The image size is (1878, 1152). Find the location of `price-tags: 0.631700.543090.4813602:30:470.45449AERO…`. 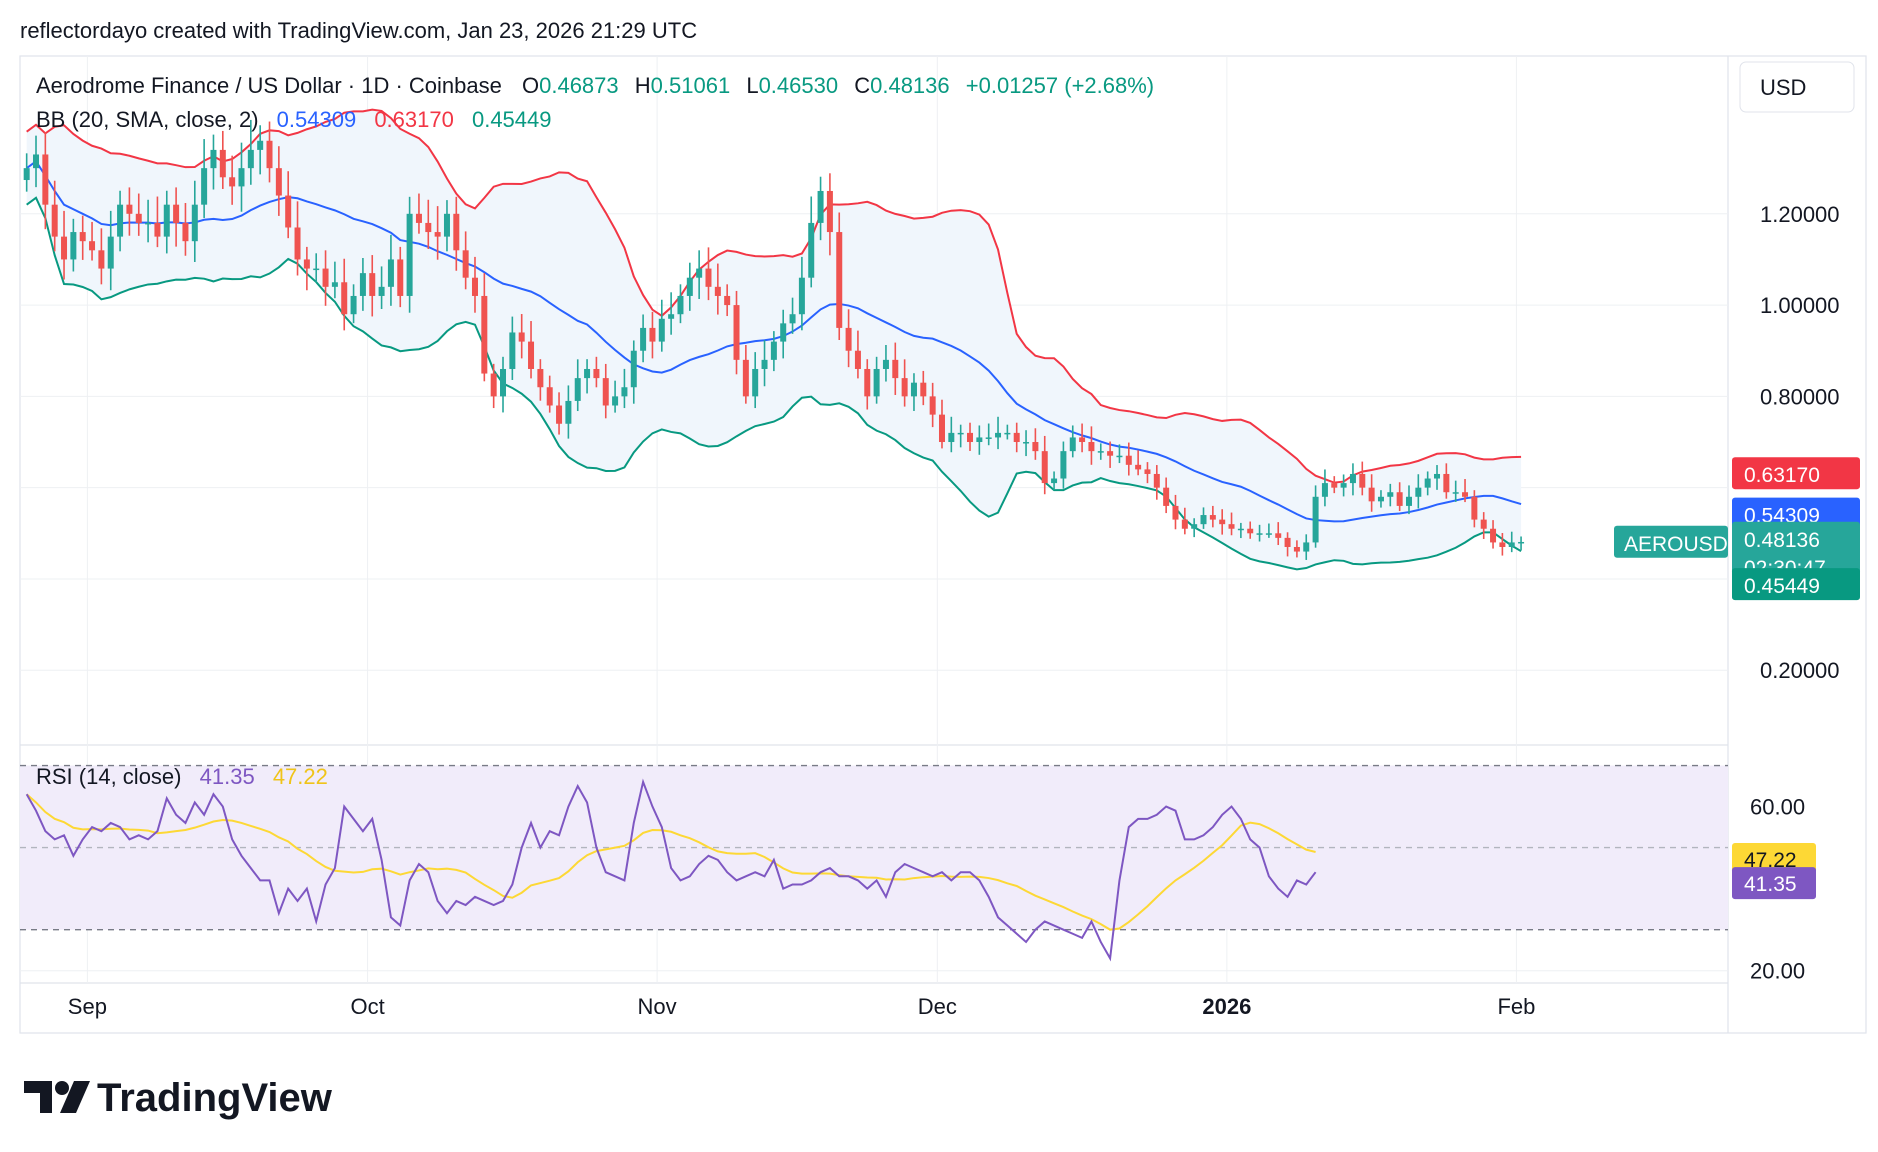

price-tags: 0.631700.543090.4813602:30:470.45449AERO… is located at coordinates (1737, 678).